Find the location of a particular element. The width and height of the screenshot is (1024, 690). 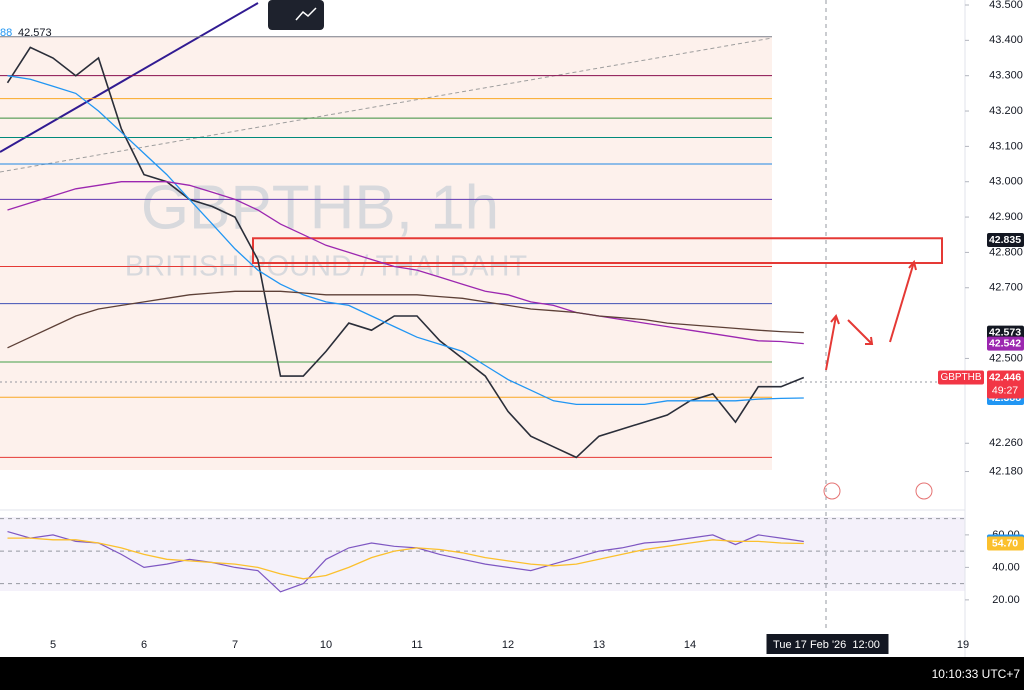

y-tick-label: 42.180 is located at coordinates (1006, 471).